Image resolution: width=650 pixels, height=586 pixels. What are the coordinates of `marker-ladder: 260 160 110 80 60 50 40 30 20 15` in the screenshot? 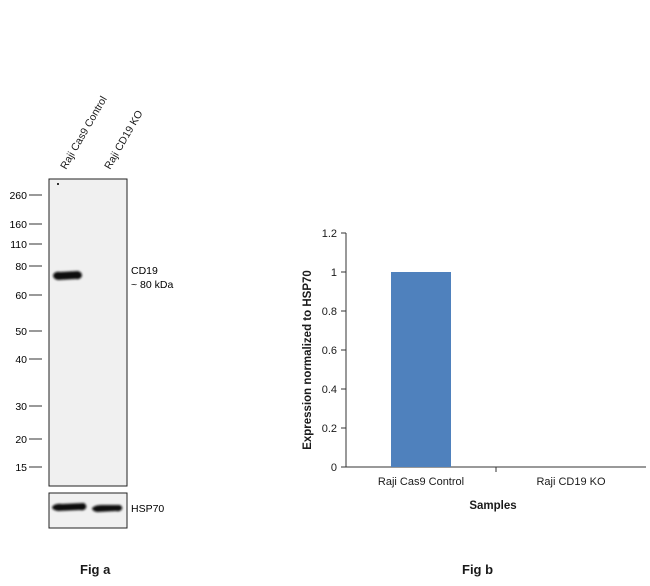 It's located at (25, 332).